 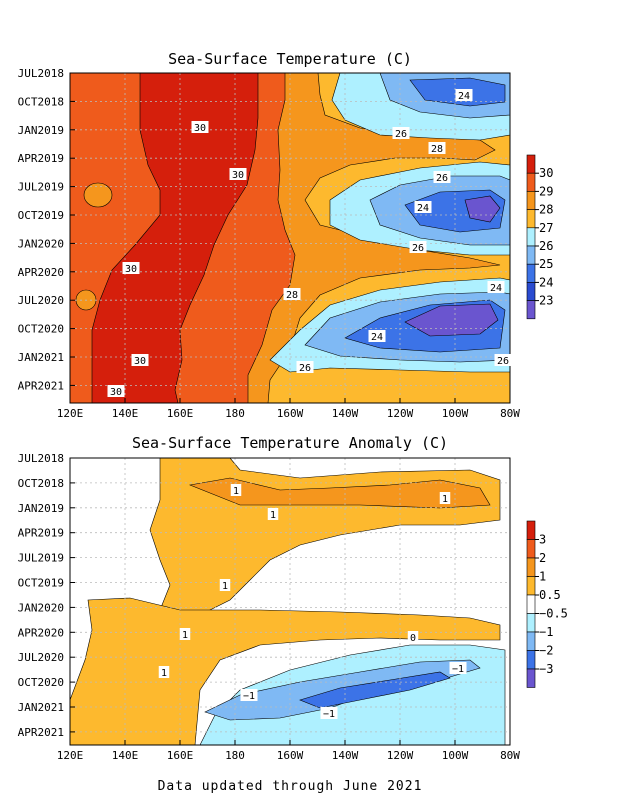 What do you see at coordinates (546, 301) in the screenshot?
I see `sst-colorbar-label: 23` at bounding box center [546, 301].